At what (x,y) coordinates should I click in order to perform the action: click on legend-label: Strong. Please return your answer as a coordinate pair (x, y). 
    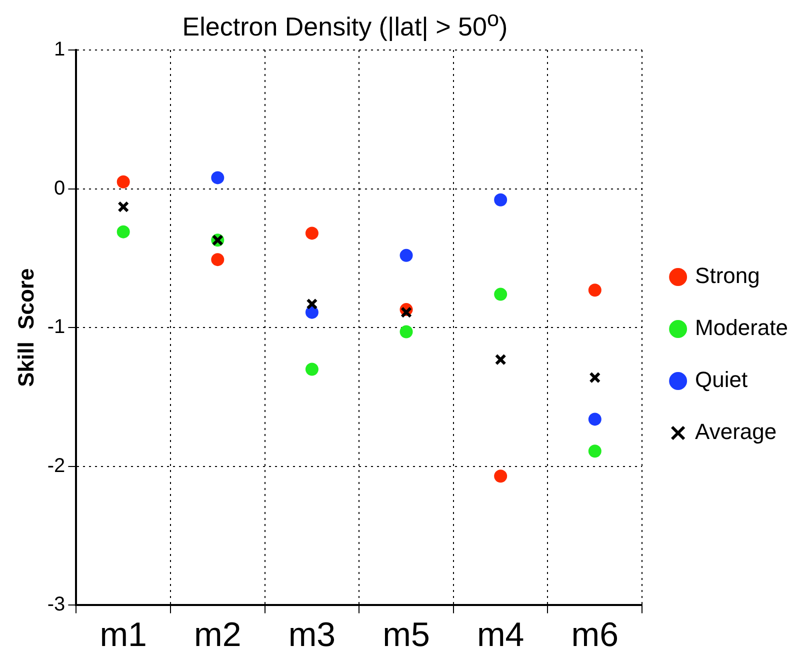
    Looking at the image, I should click on (727, 275).